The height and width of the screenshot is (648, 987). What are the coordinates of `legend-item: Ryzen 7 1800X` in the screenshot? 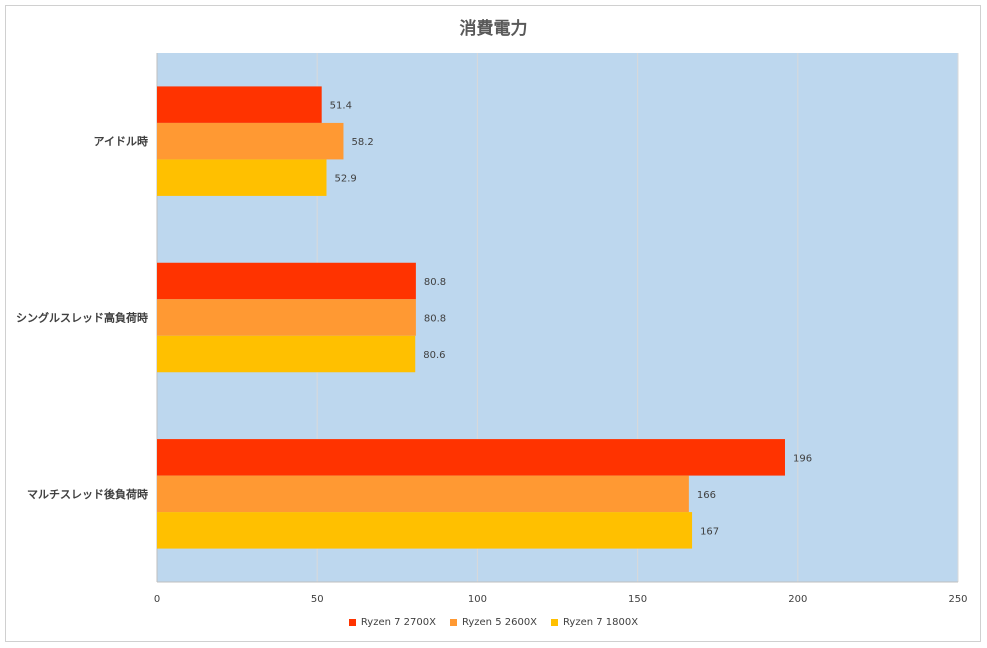 It's located at (594, 622).